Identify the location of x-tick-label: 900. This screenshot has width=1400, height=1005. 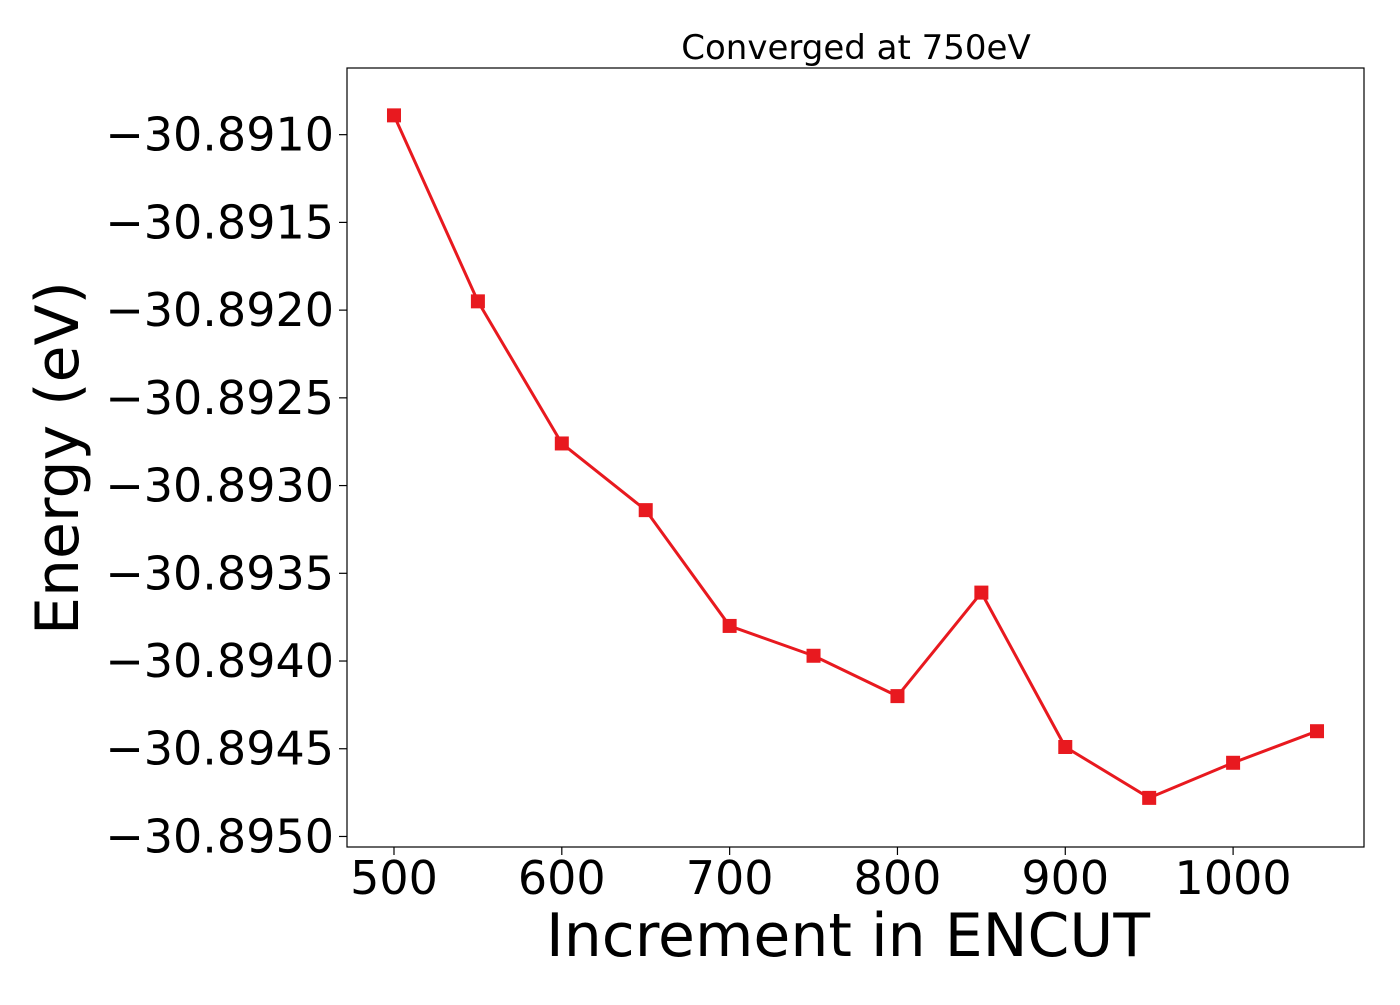
(1065, 878).